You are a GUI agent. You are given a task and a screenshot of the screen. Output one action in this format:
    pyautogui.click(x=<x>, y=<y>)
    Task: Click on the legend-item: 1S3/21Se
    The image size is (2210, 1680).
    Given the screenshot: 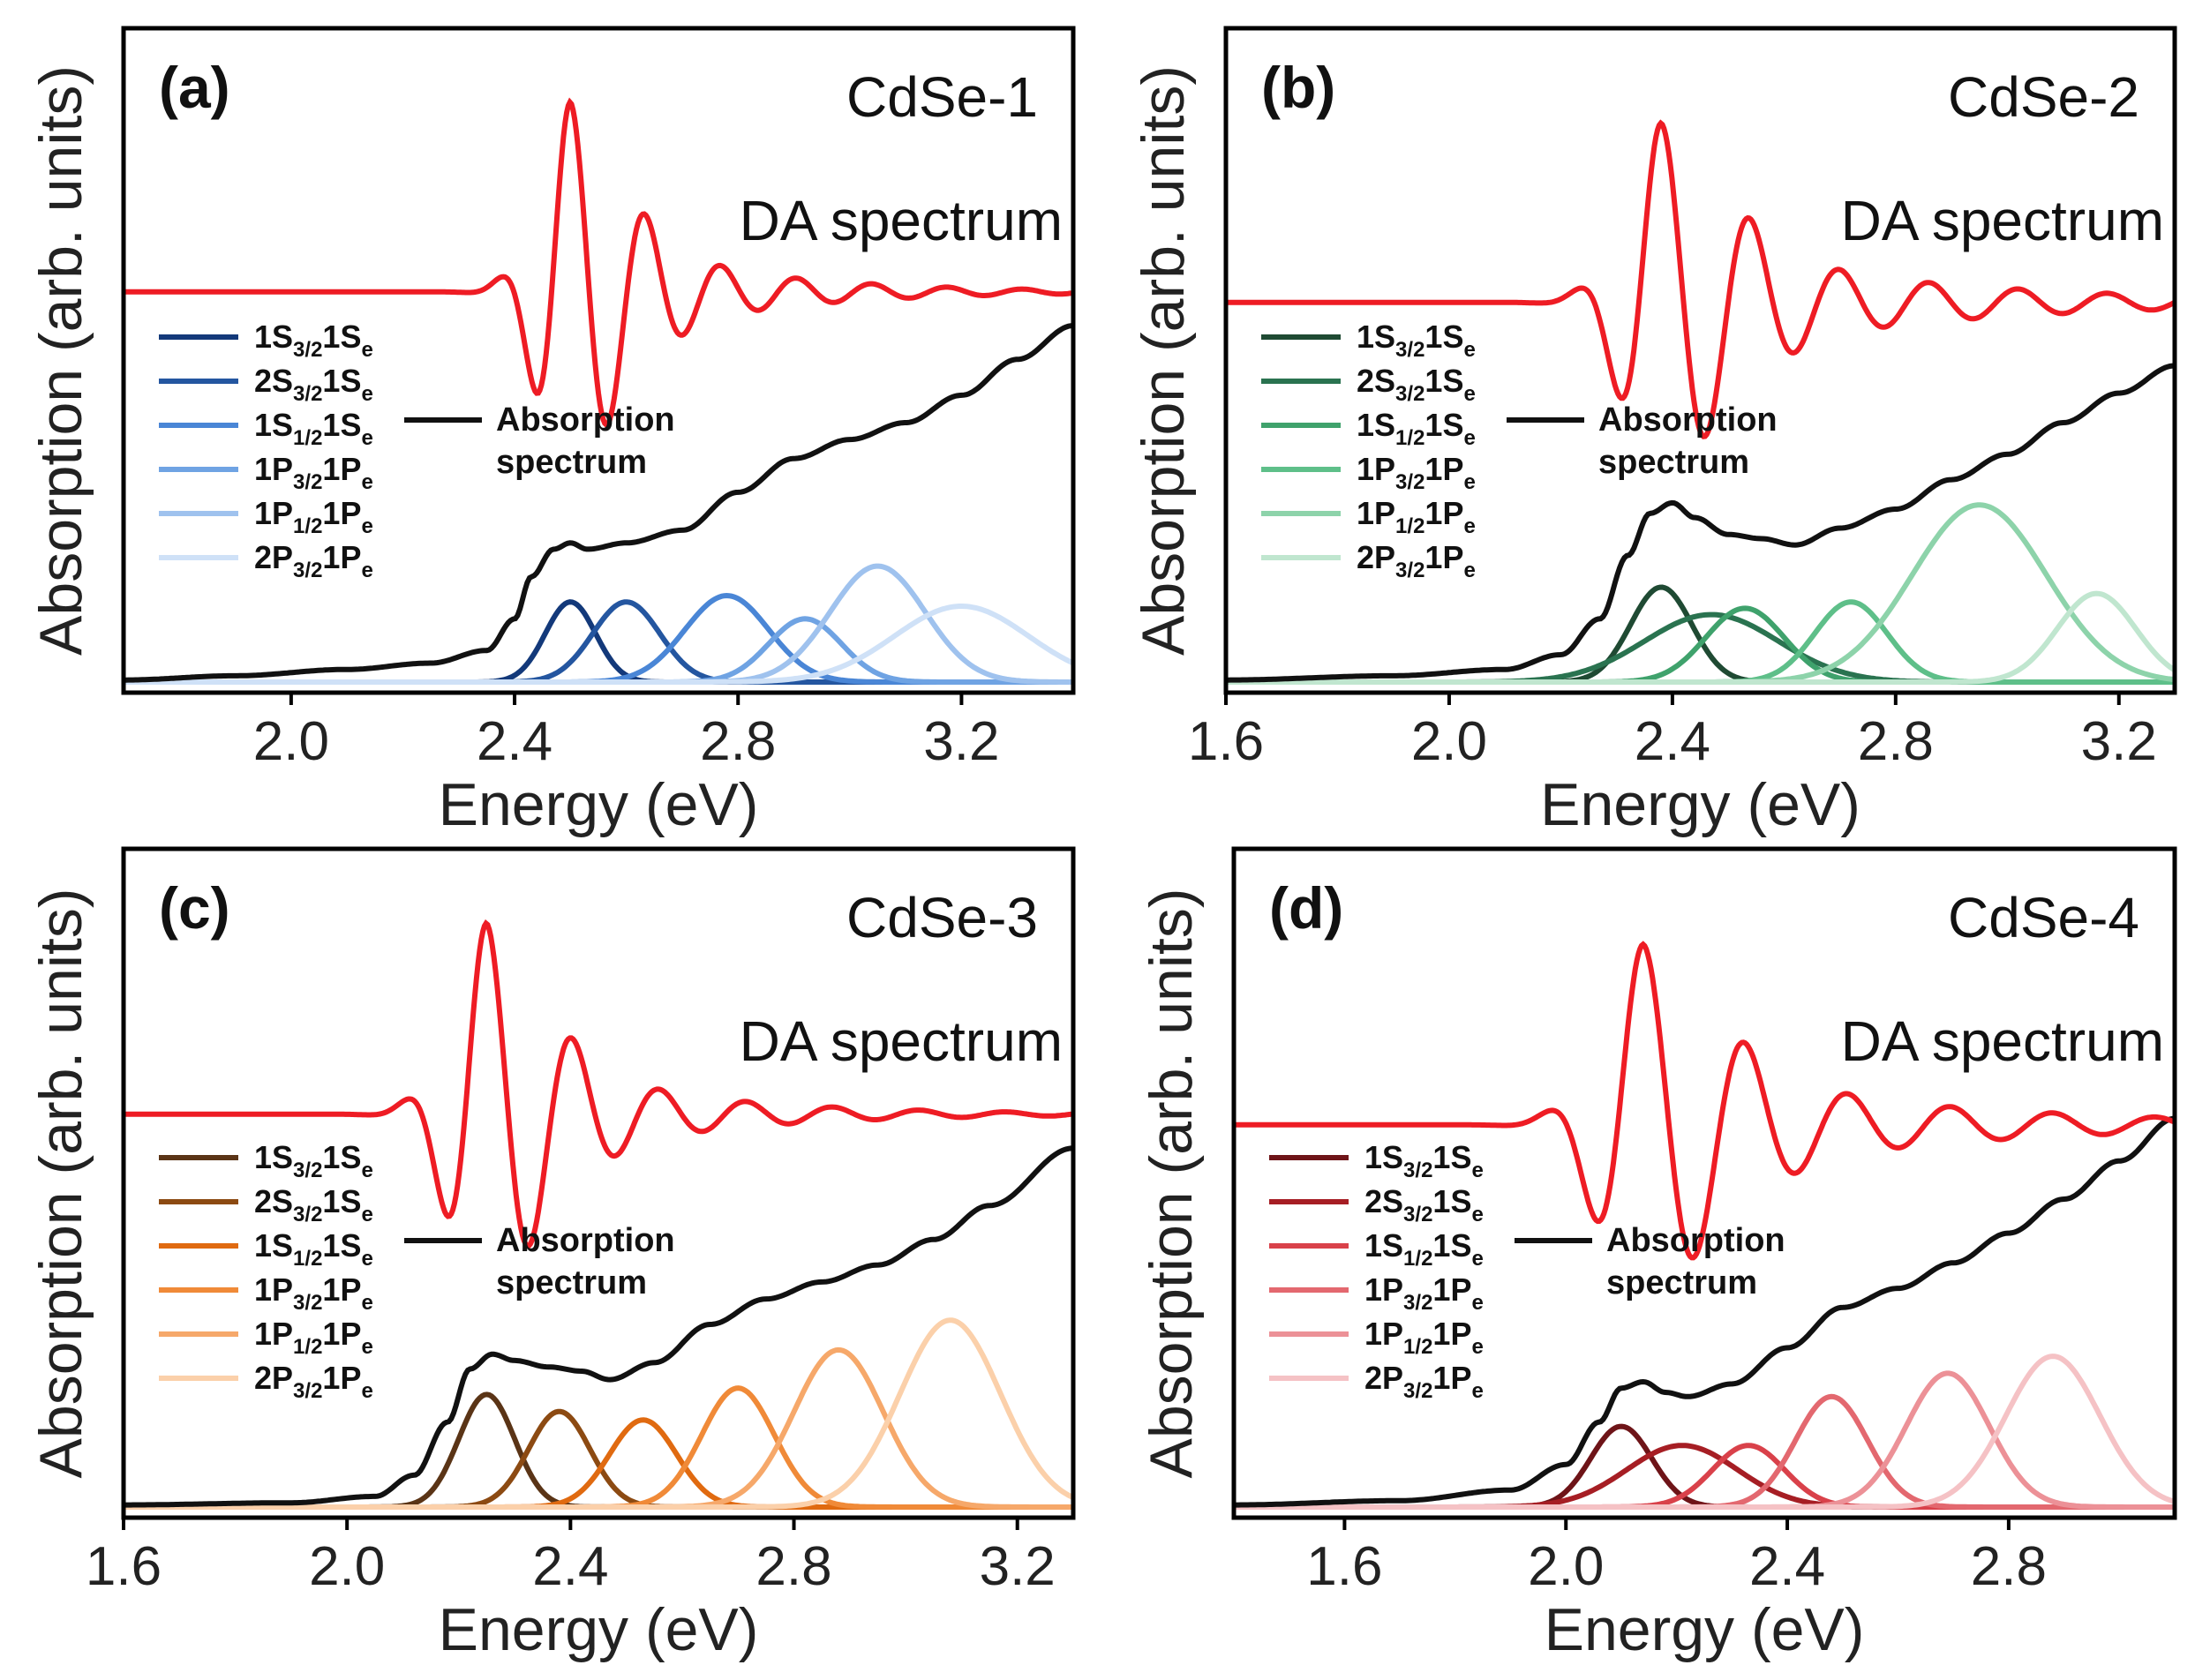 What is the action you would take?
    pyautogui.click(x=1376, y=1160)
    